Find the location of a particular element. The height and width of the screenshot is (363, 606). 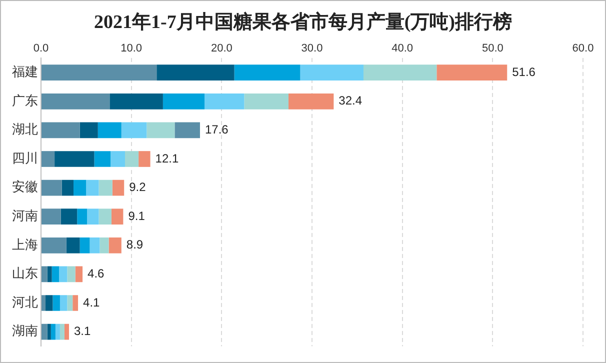

y-tick-label: 河南 is located at coordinates (25, 216).